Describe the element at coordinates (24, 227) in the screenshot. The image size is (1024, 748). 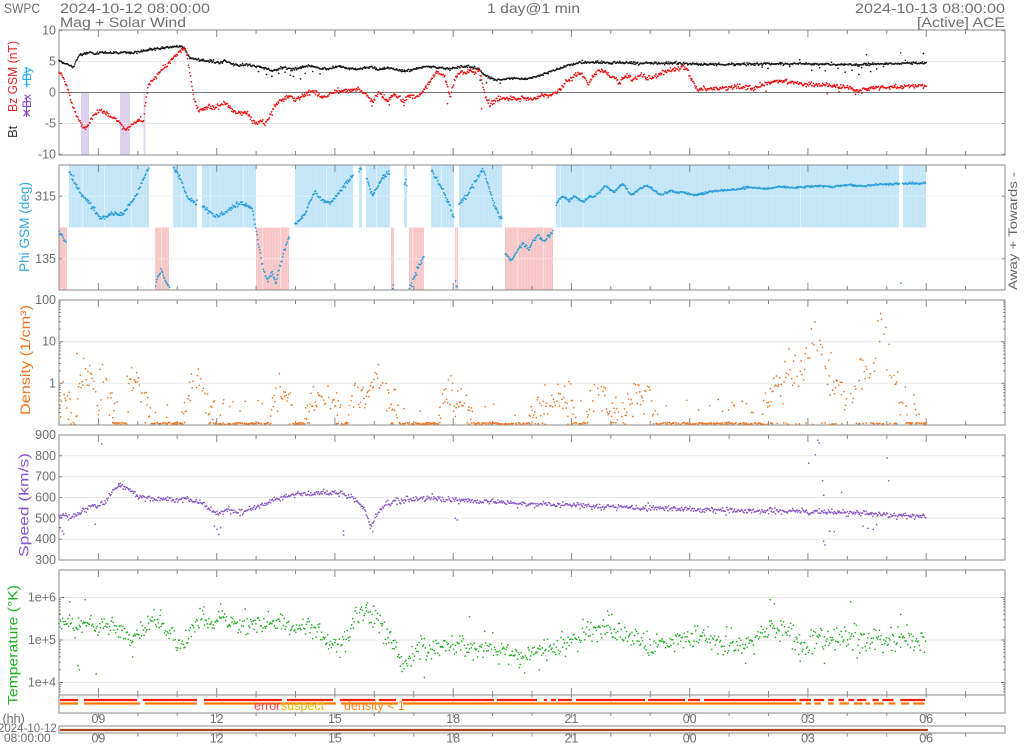
I see `svg-text: Phi GSM (deg)` at that location.